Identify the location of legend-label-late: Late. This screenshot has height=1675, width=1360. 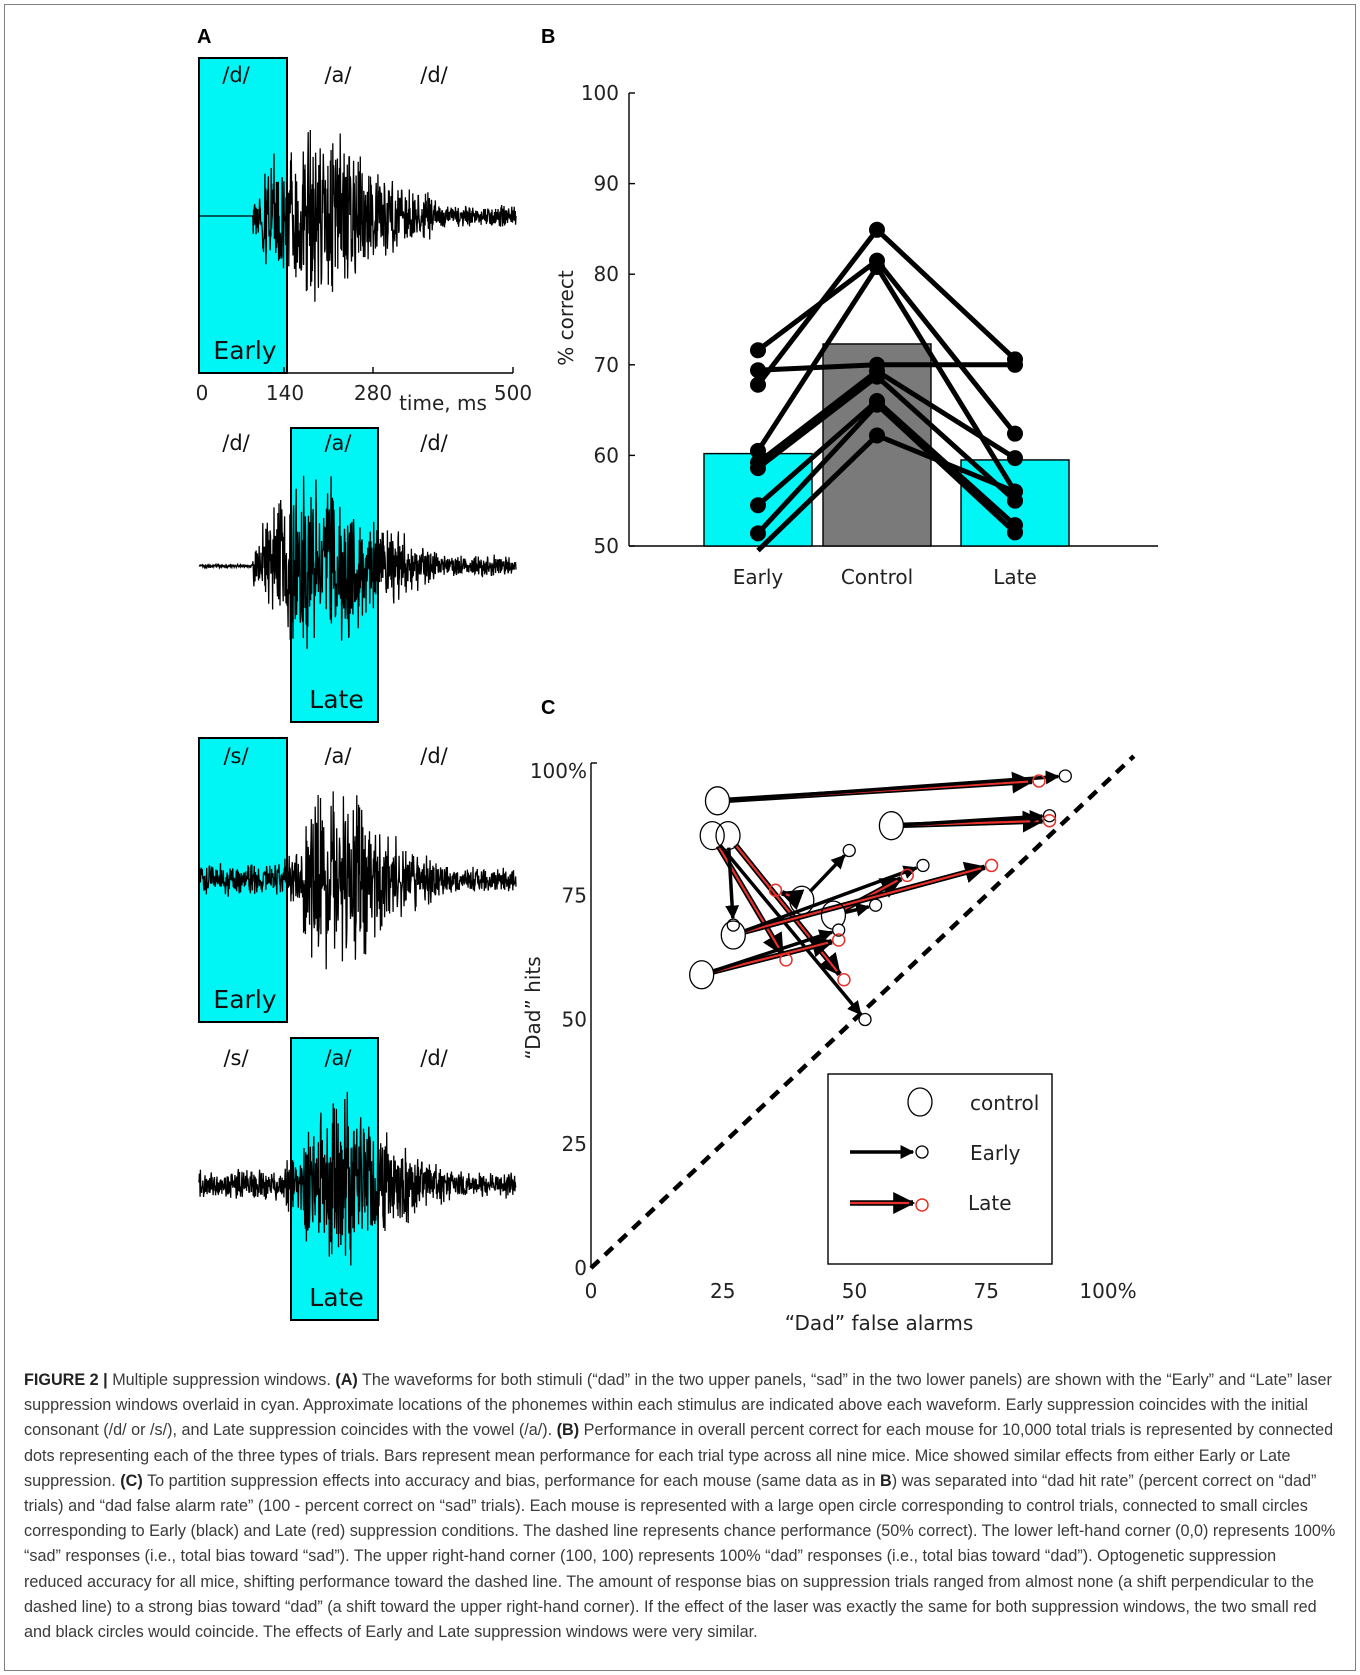
(990, 1203).